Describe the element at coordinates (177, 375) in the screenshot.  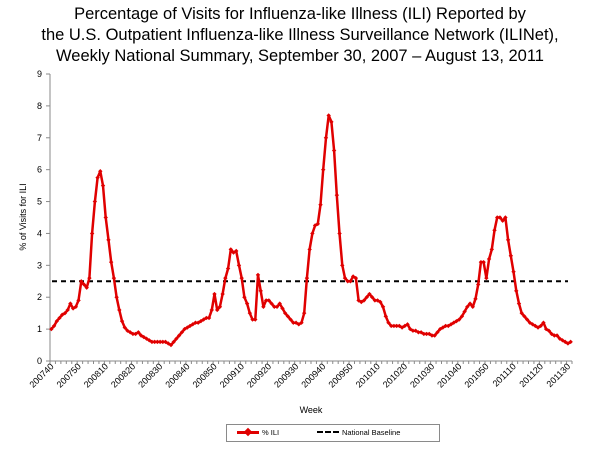
I see `x-tick-label: 200840` at that location.